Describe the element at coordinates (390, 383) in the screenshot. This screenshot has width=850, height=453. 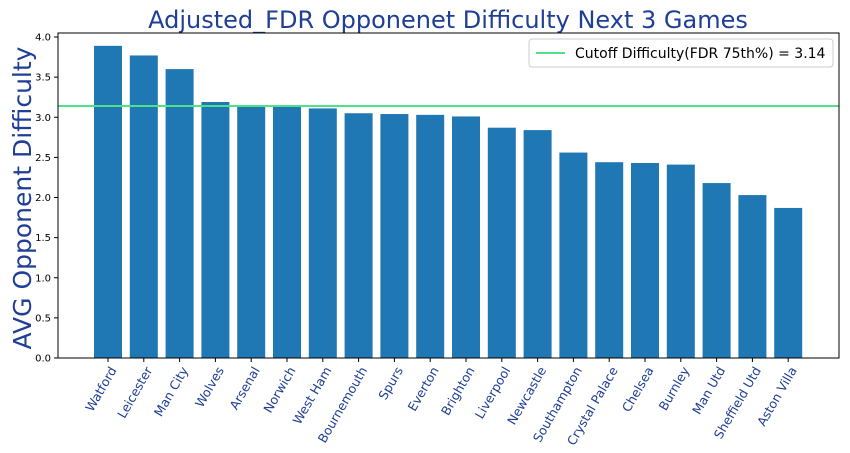
I see `x-tick-label: Spurs` at that location.